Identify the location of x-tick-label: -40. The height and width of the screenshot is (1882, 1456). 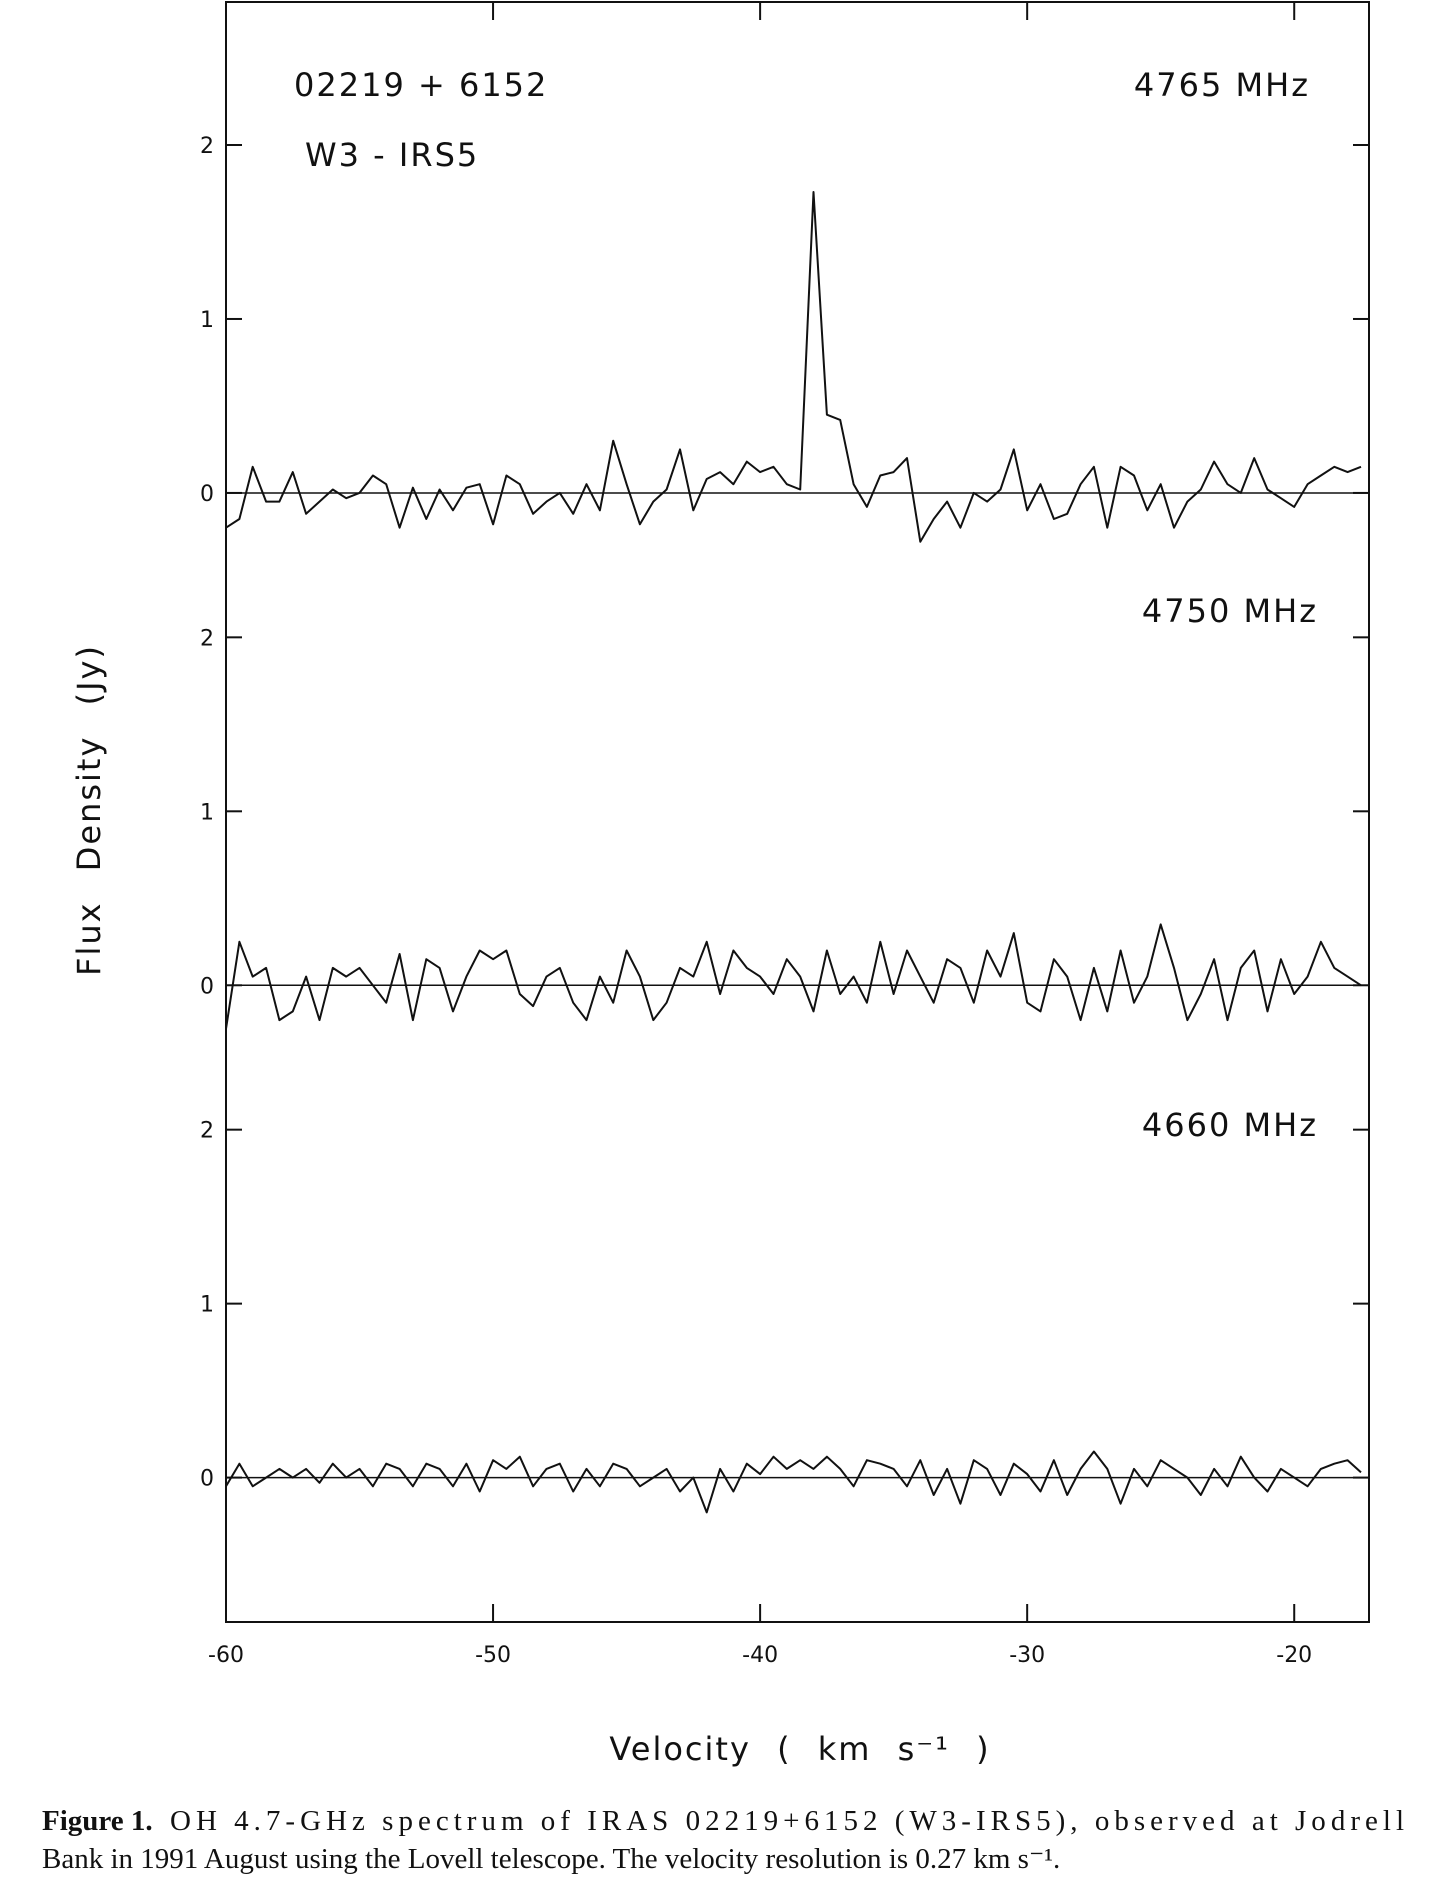
(760, 1655).